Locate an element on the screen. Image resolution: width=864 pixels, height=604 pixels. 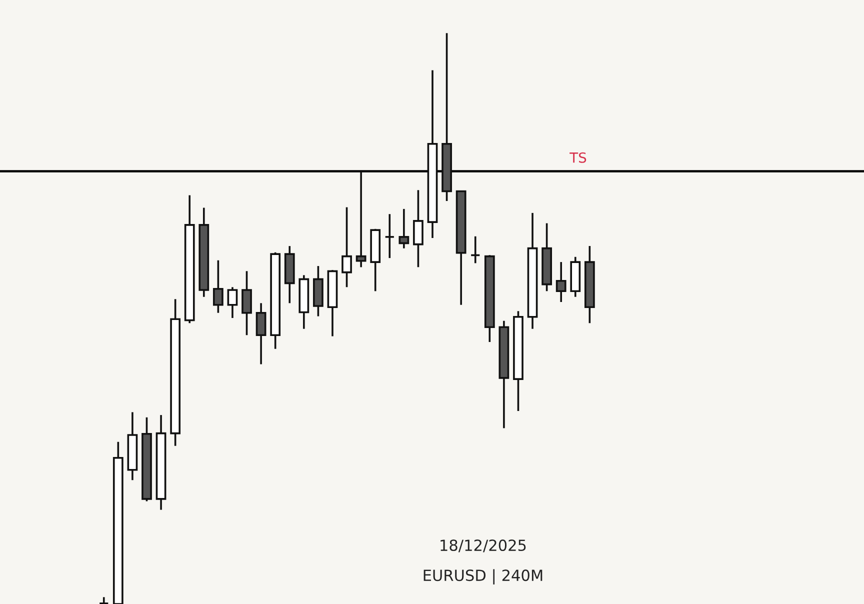
annotation: 18/12/2025 is located at coordinates (483, 545).